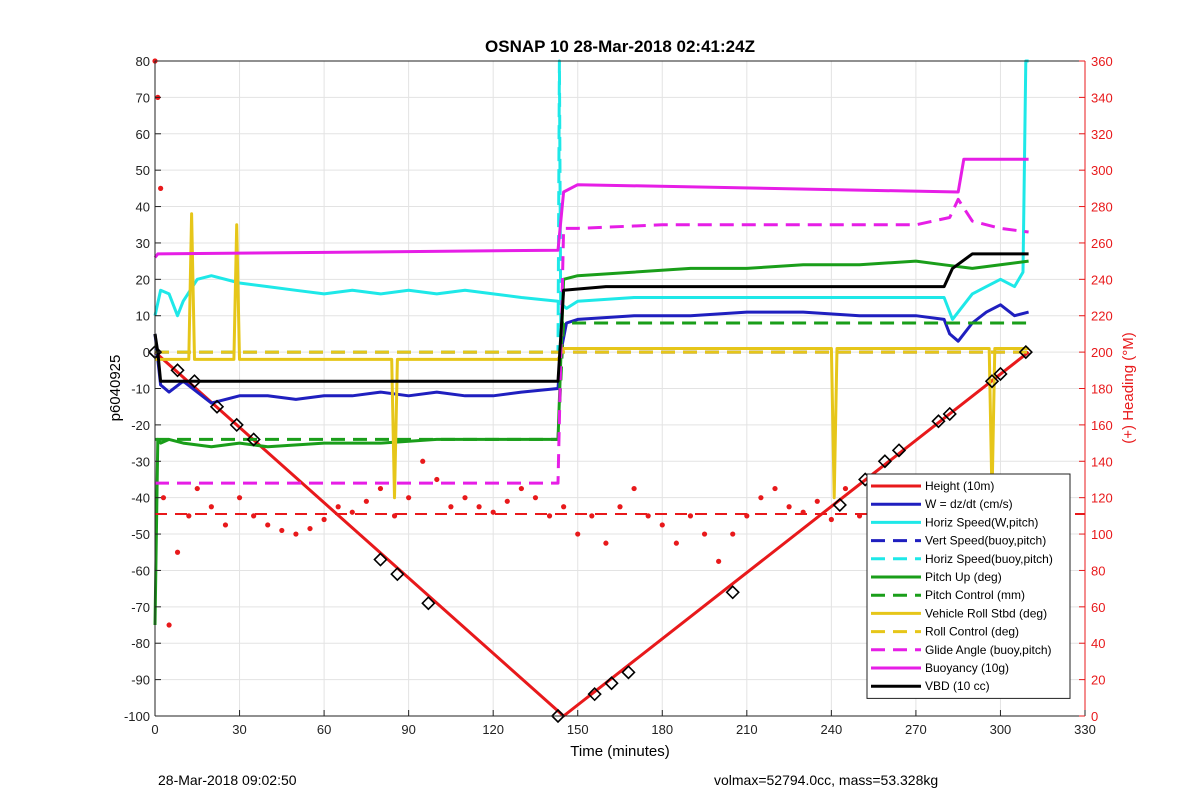 This screenshot has height=804, width=1200. What do you see at coordinates (916, 729) in the screenshot?
I see `x-tick-label: 270` at bounding box center [916, 729].